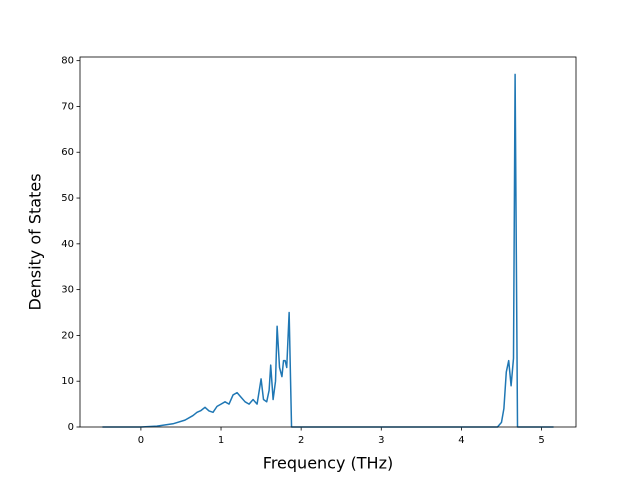  I want to click on y-axis-title: Density of States, so click(35, 241).